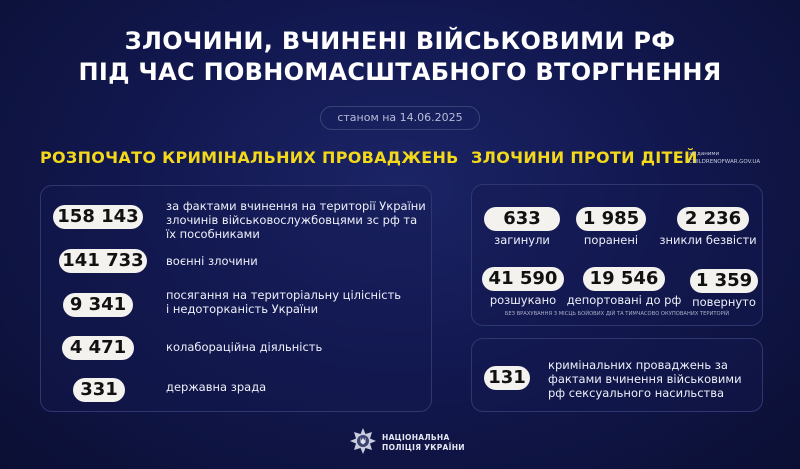 The image size is (800, 469). I want to click on stat-value: 633, so click(522, 219).